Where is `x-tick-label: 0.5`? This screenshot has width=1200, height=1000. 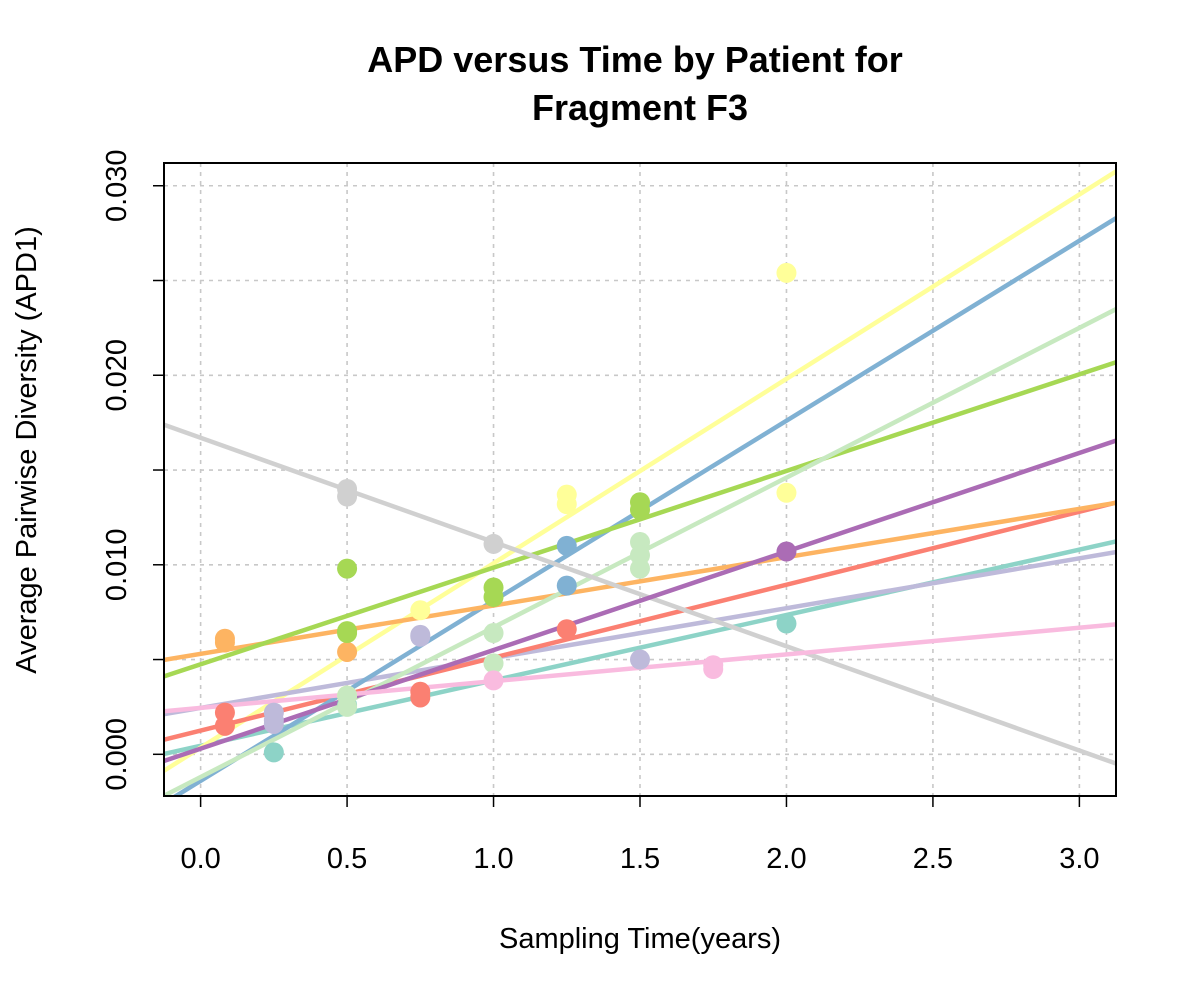 x-tick-label: 0.5 is located at coordinates (347, 859).